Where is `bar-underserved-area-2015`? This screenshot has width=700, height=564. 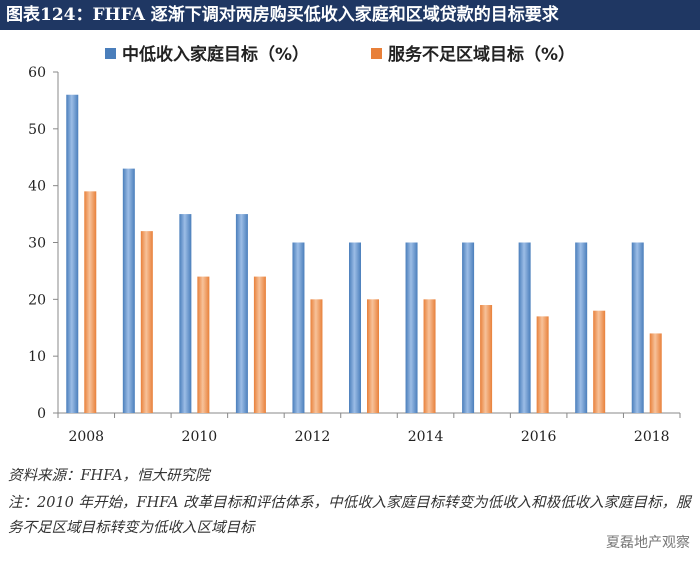
bar-underserved-area-2015 is located at coordinates (486, 359).